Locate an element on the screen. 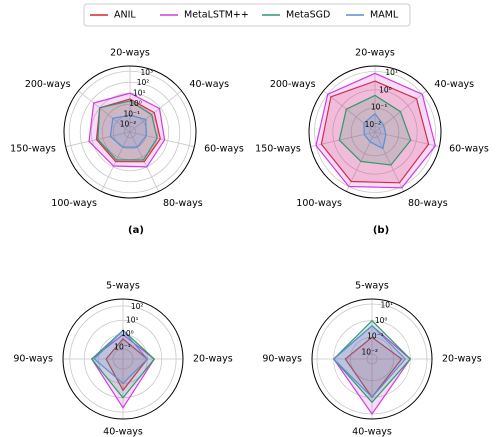 Image resolution: width=497 pixels, height=437 pixels. legend-label: MetaSGD is located at coordinates (308, 15).